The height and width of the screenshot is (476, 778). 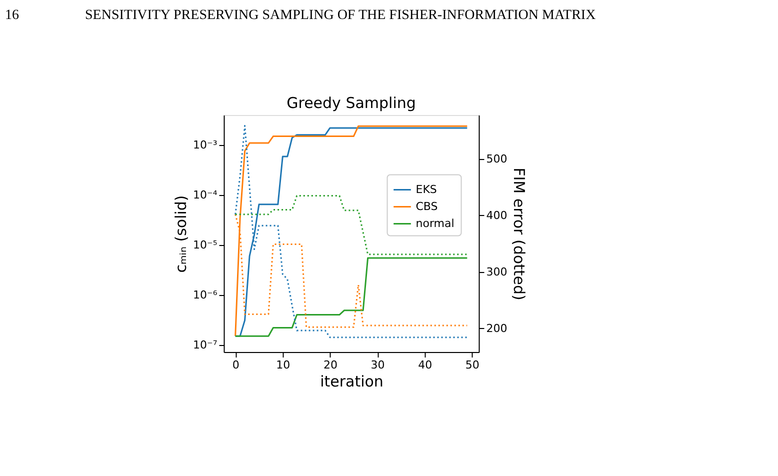 I want to click on y-tick-label: 10⁻⁴, so click(x=205, y=195).